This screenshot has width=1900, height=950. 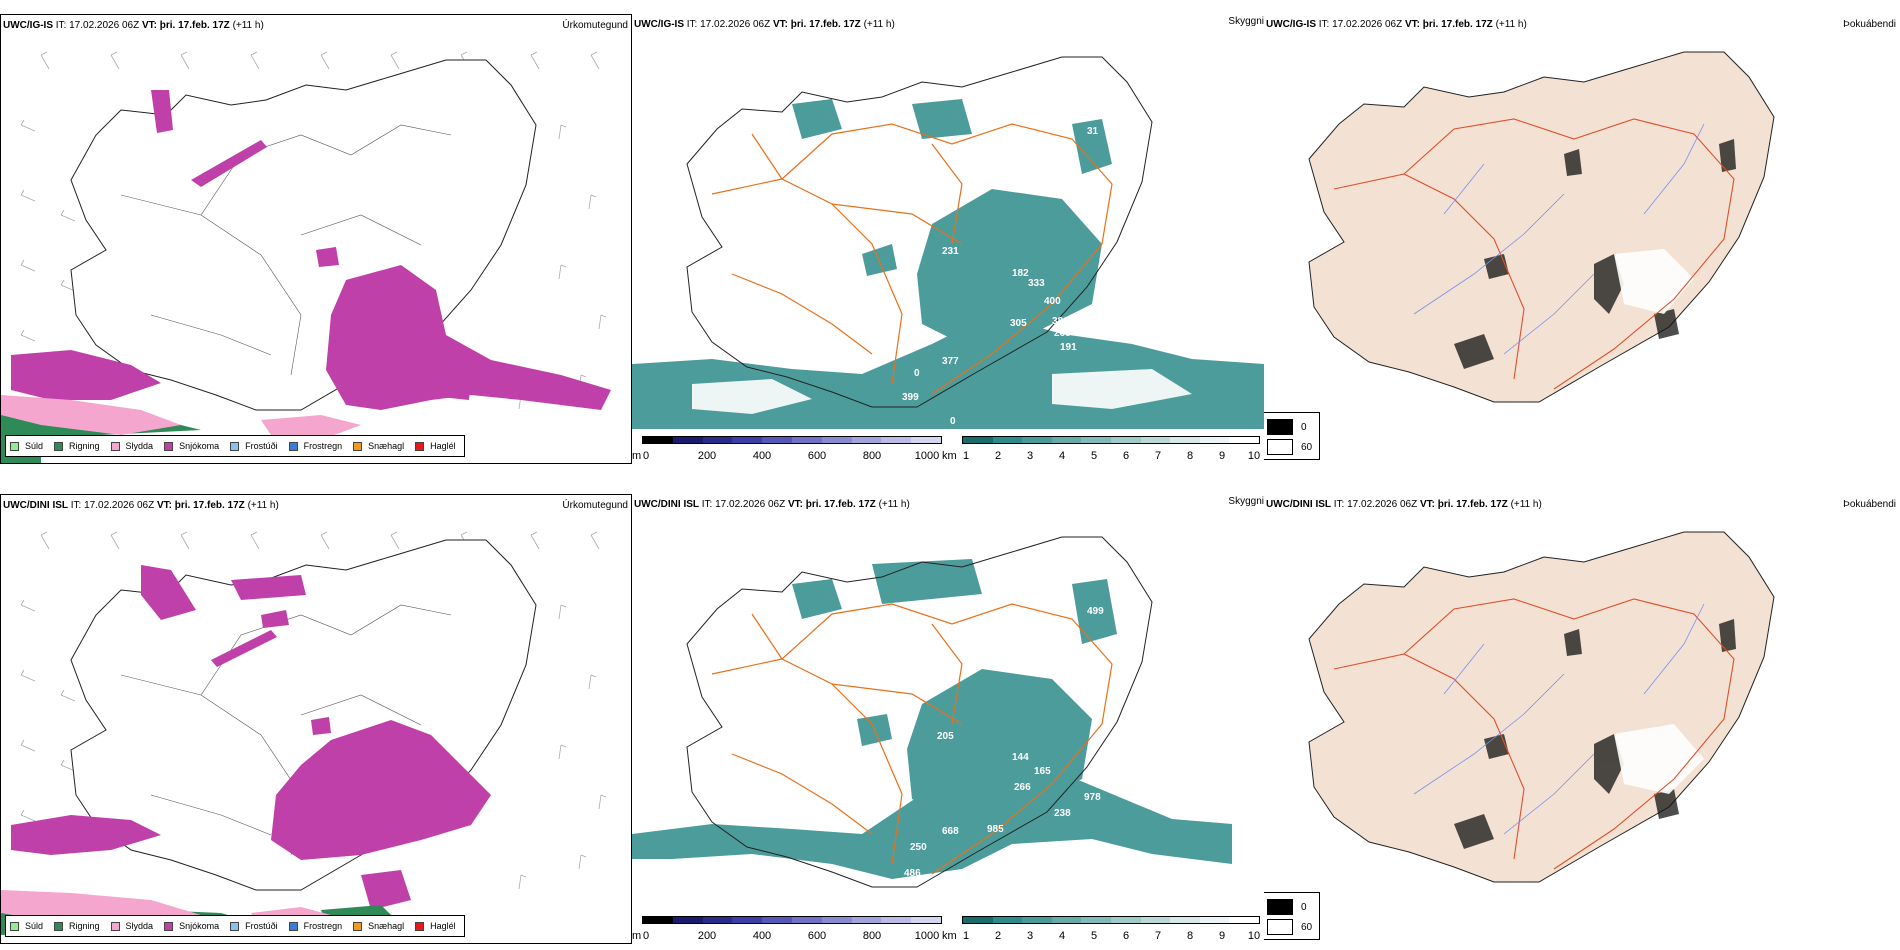 I want to click on cloud-base-value: 486, so click(x=912, y=873).